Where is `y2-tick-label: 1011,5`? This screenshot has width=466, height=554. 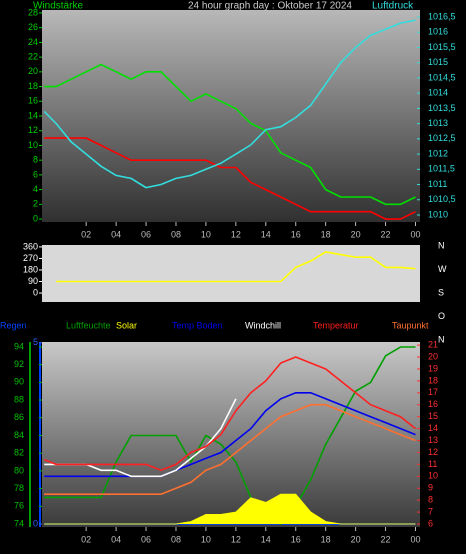 y2-tick-label: 1011,5 is located at coordinates (441, 169).